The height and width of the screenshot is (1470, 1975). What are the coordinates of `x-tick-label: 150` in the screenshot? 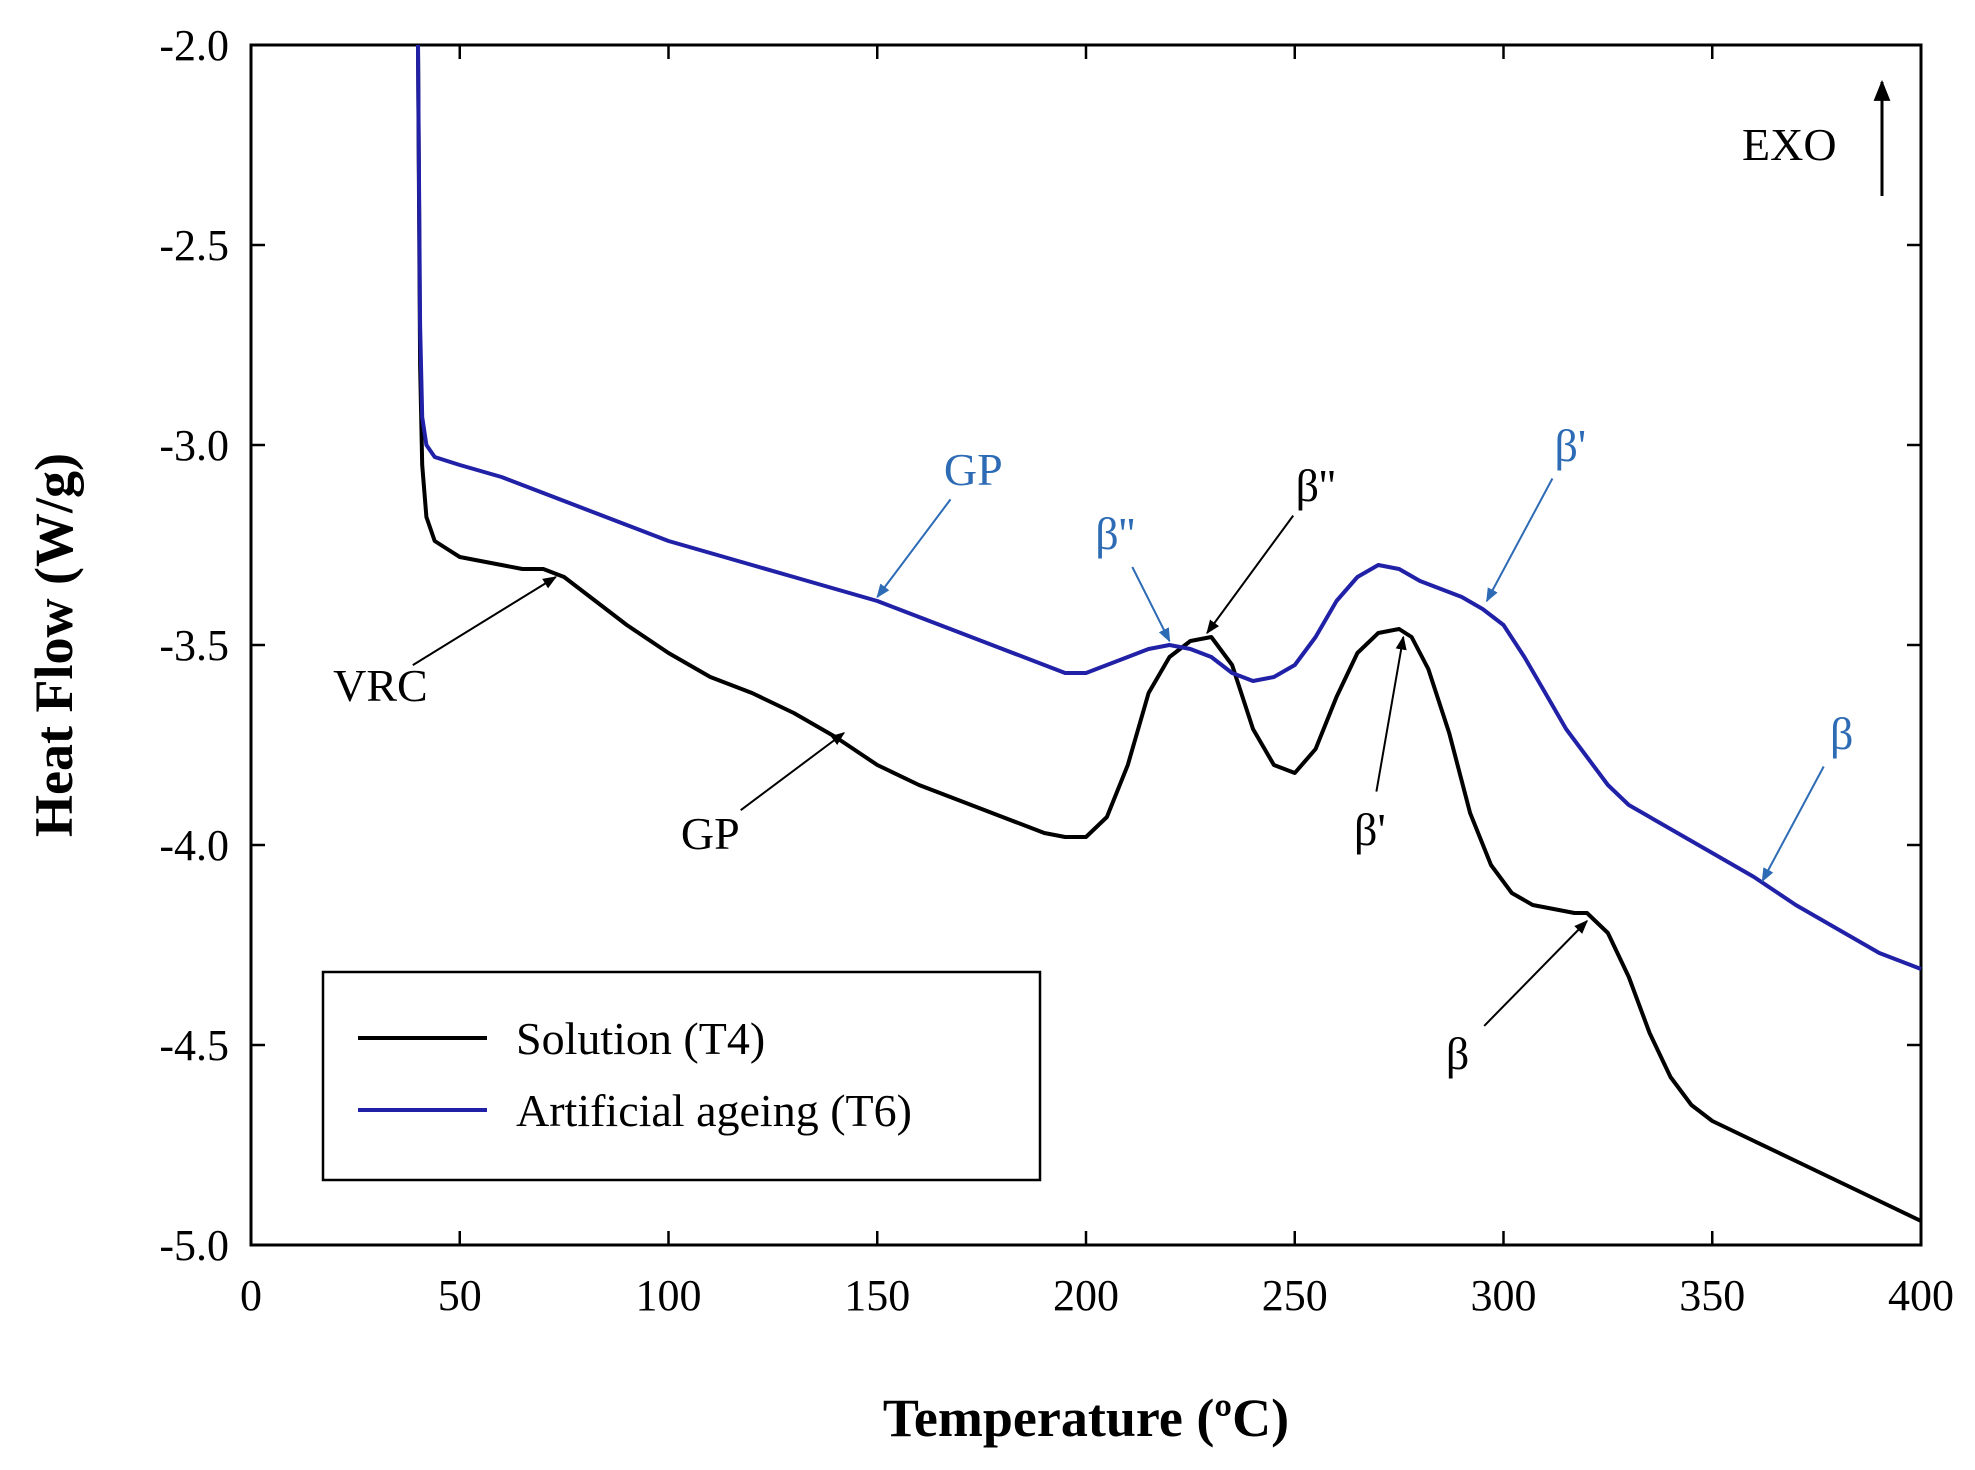 It's located at (877, 1295).